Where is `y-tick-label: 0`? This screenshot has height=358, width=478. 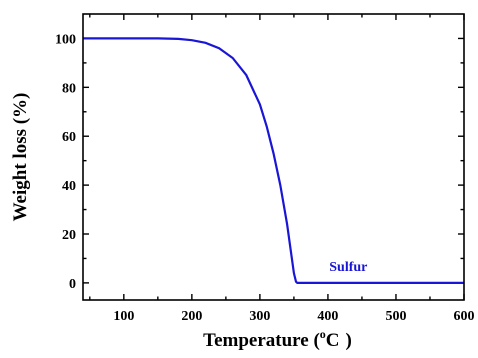
y-tick-label: 0 is located at coordinates (72, 284).